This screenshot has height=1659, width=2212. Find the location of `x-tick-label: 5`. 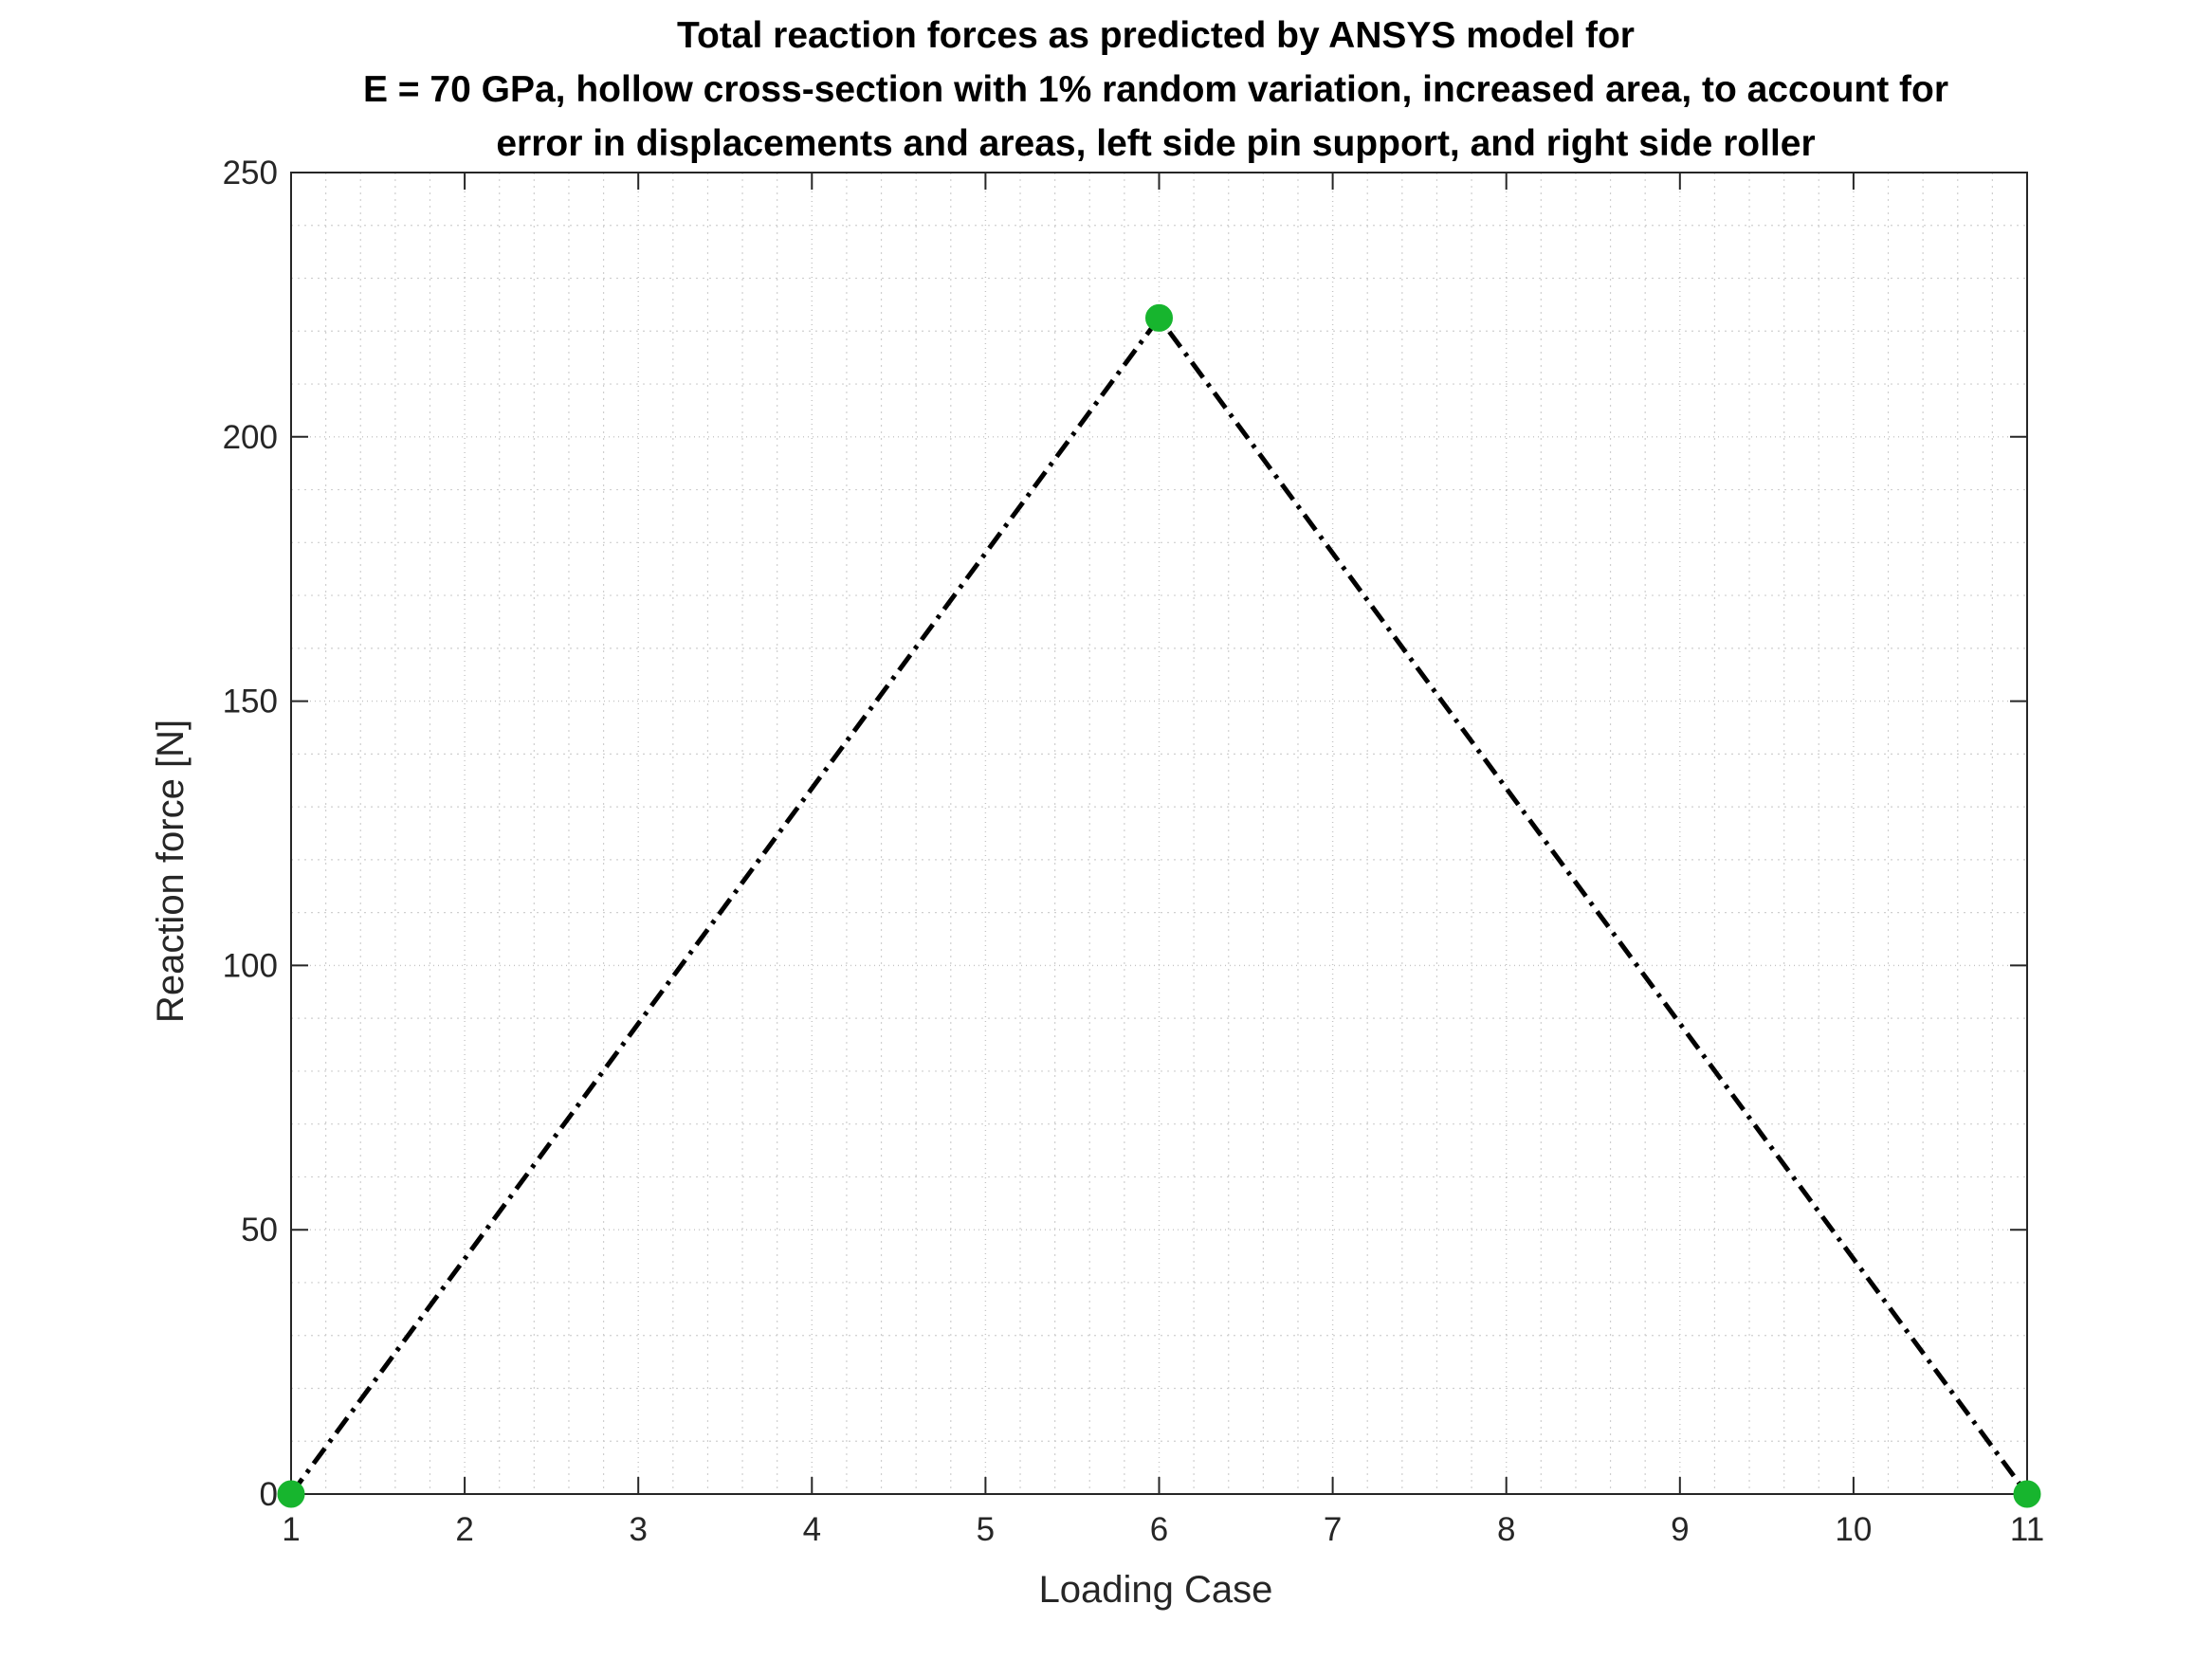

x-tick-label: 5 is located at coordinates (986, 1529).